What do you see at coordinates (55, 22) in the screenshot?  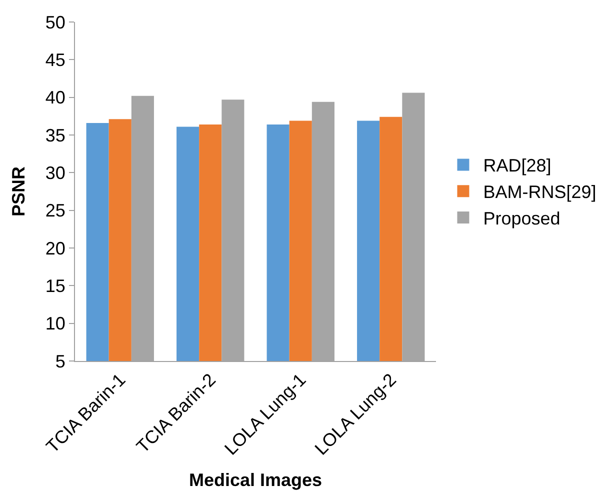 I see `y-tick-label: 50` at bounding box center [55, 22].